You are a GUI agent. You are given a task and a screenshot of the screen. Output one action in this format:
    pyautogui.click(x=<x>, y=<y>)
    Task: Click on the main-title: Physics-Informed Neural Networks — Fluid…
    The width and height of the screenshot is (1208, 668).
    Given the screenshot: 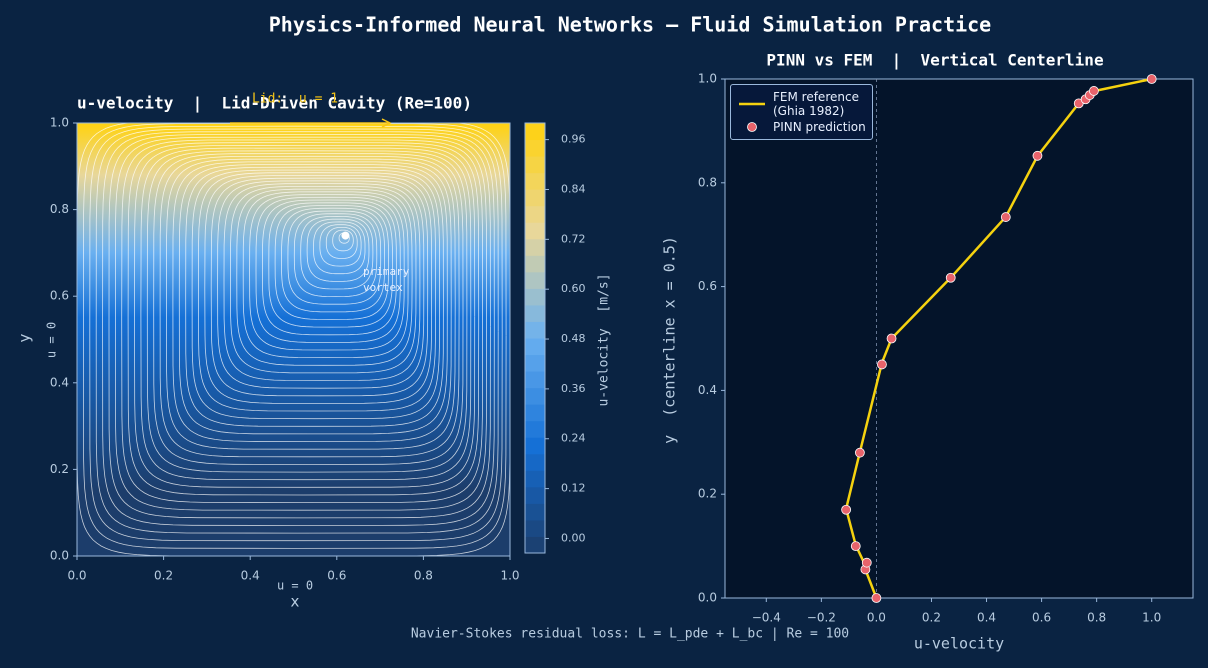 What is the action you would take?
    pyautogui.click(x=630, y=25)
    